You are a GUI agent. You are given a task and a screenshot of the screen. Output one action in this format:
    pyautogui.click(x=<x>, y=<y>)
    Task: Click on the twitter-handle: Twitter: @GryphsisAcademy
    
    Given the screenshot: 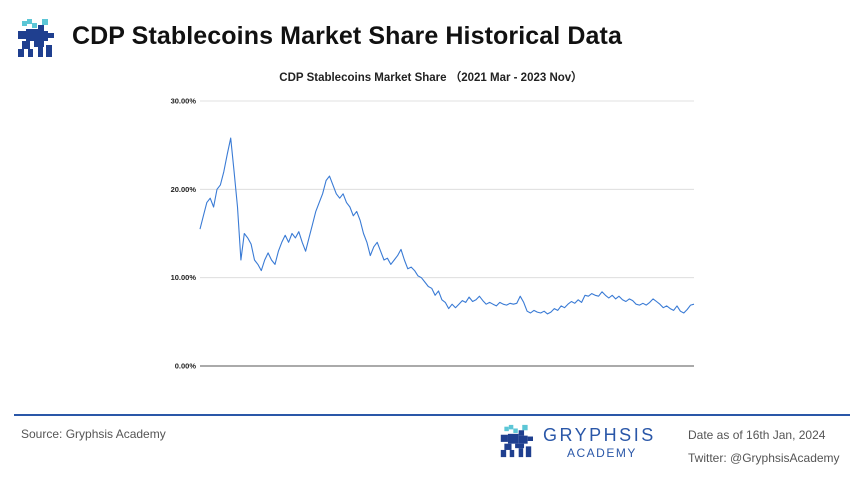 What is the action you would take?
    pyautogui.click(x=764, y=458)
    